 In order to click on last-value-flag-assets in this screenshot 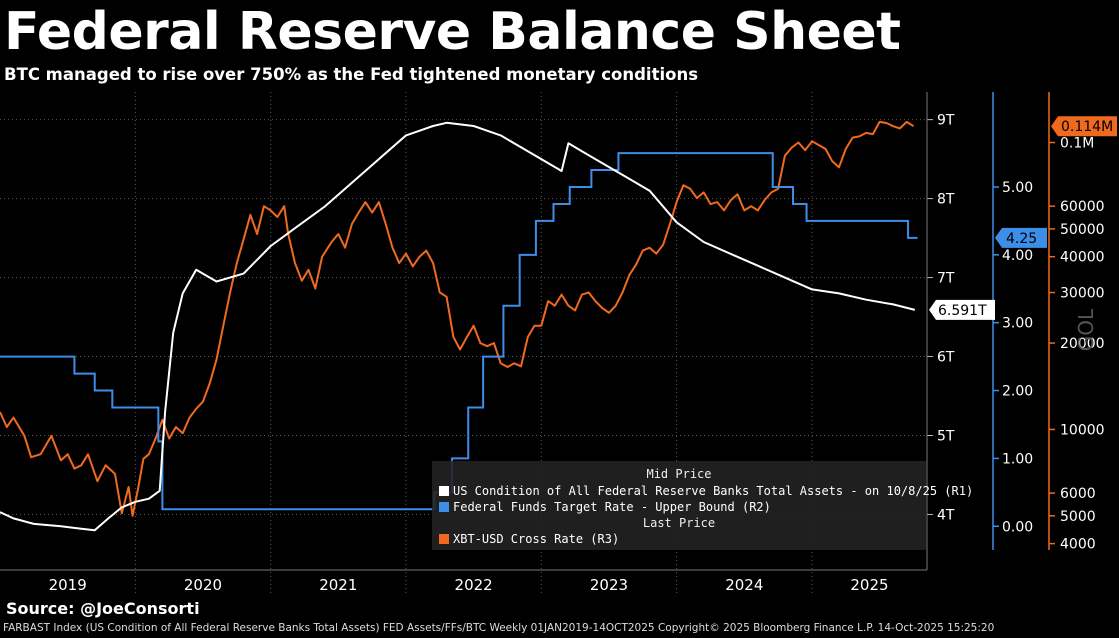, I will do `click(962, 309)`.